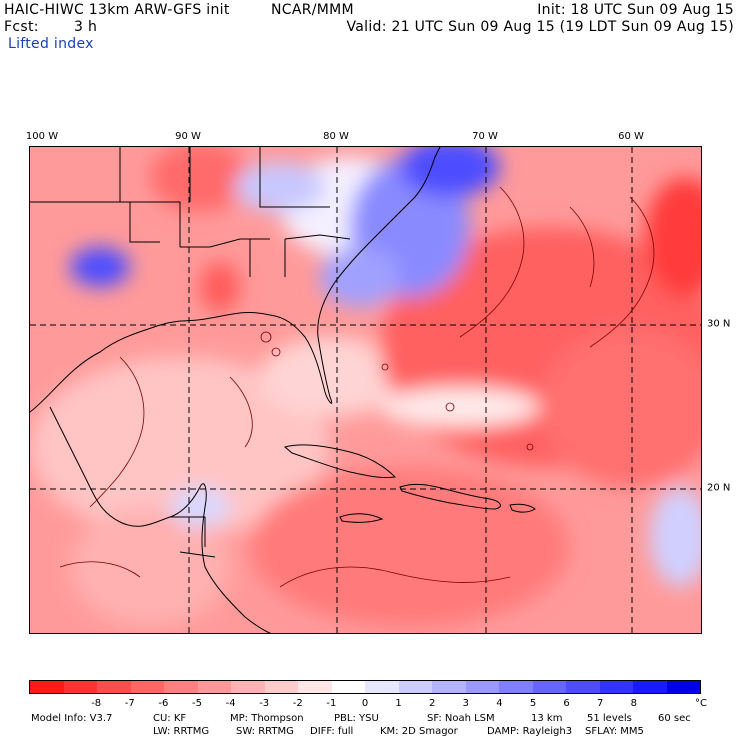 The height and width of the screenshot is (740, 740). Describe the element at coordinates (181, 731) in the screenshot. I see `model-info-lw: LW: RRTMG` at that location.